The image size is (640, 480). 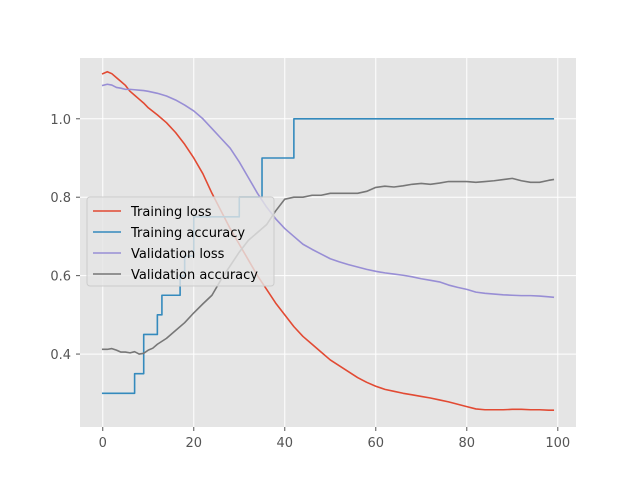 I want to click on legend-label-training-loss: Training loss, so click(x=171, y=212).